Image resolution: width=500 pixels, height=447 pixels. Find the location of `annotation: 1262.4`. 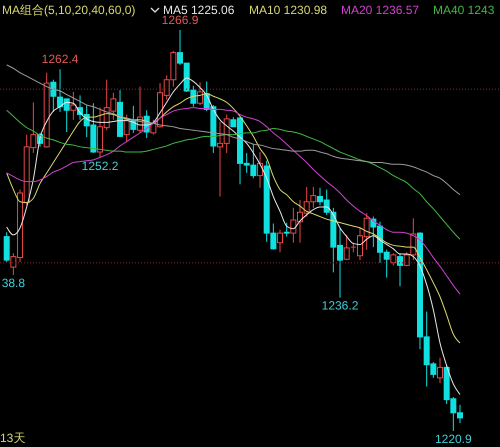

annotation: 1262.4 is located at coordinates (60, 59).